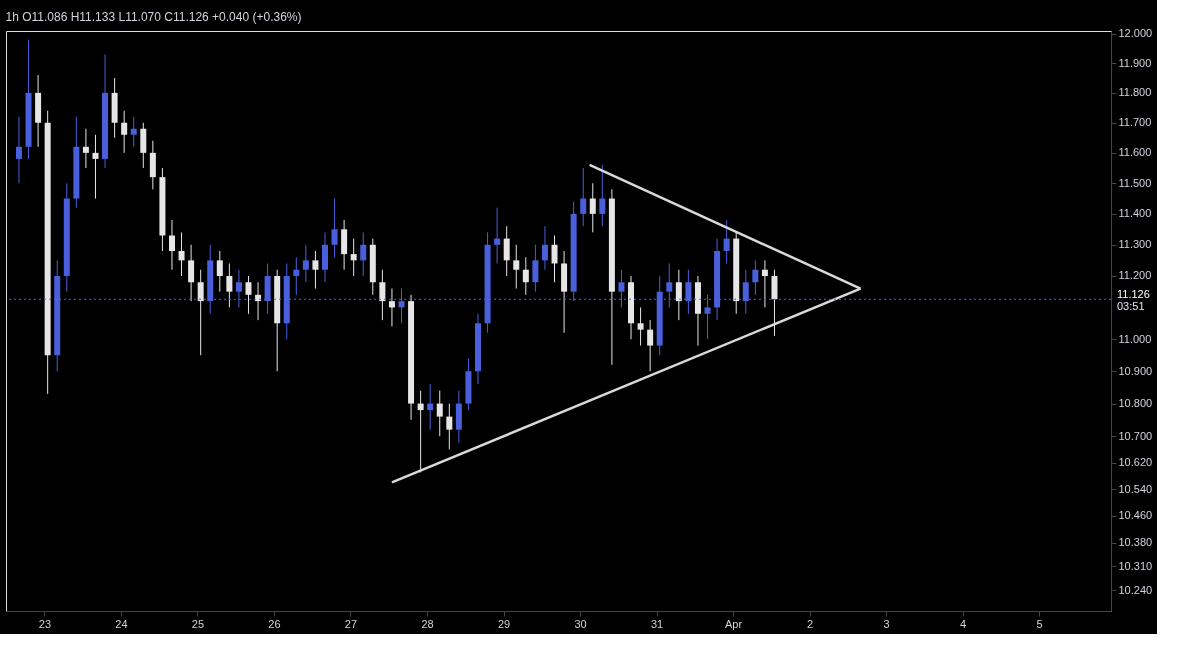 The height and width of the screenshot is (666, 1200). What do you see at coordinates (1135, 488) in the screenshot?
I see `y-tick-label: 10.540` at bounding box center [1135, 488].